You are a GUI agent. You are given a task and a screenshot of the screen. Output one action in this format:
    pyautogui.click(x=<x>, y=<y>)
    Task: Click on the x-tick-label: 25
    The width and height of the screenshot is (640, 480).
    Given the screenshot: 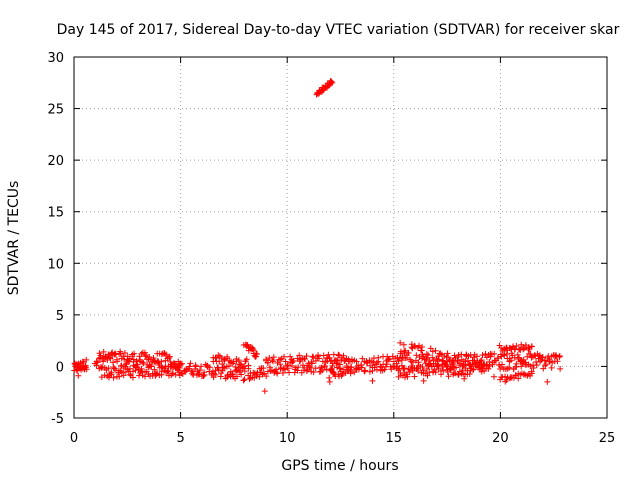 What is the action you would take?
    pyautogui.click(x=607, y=438)
    